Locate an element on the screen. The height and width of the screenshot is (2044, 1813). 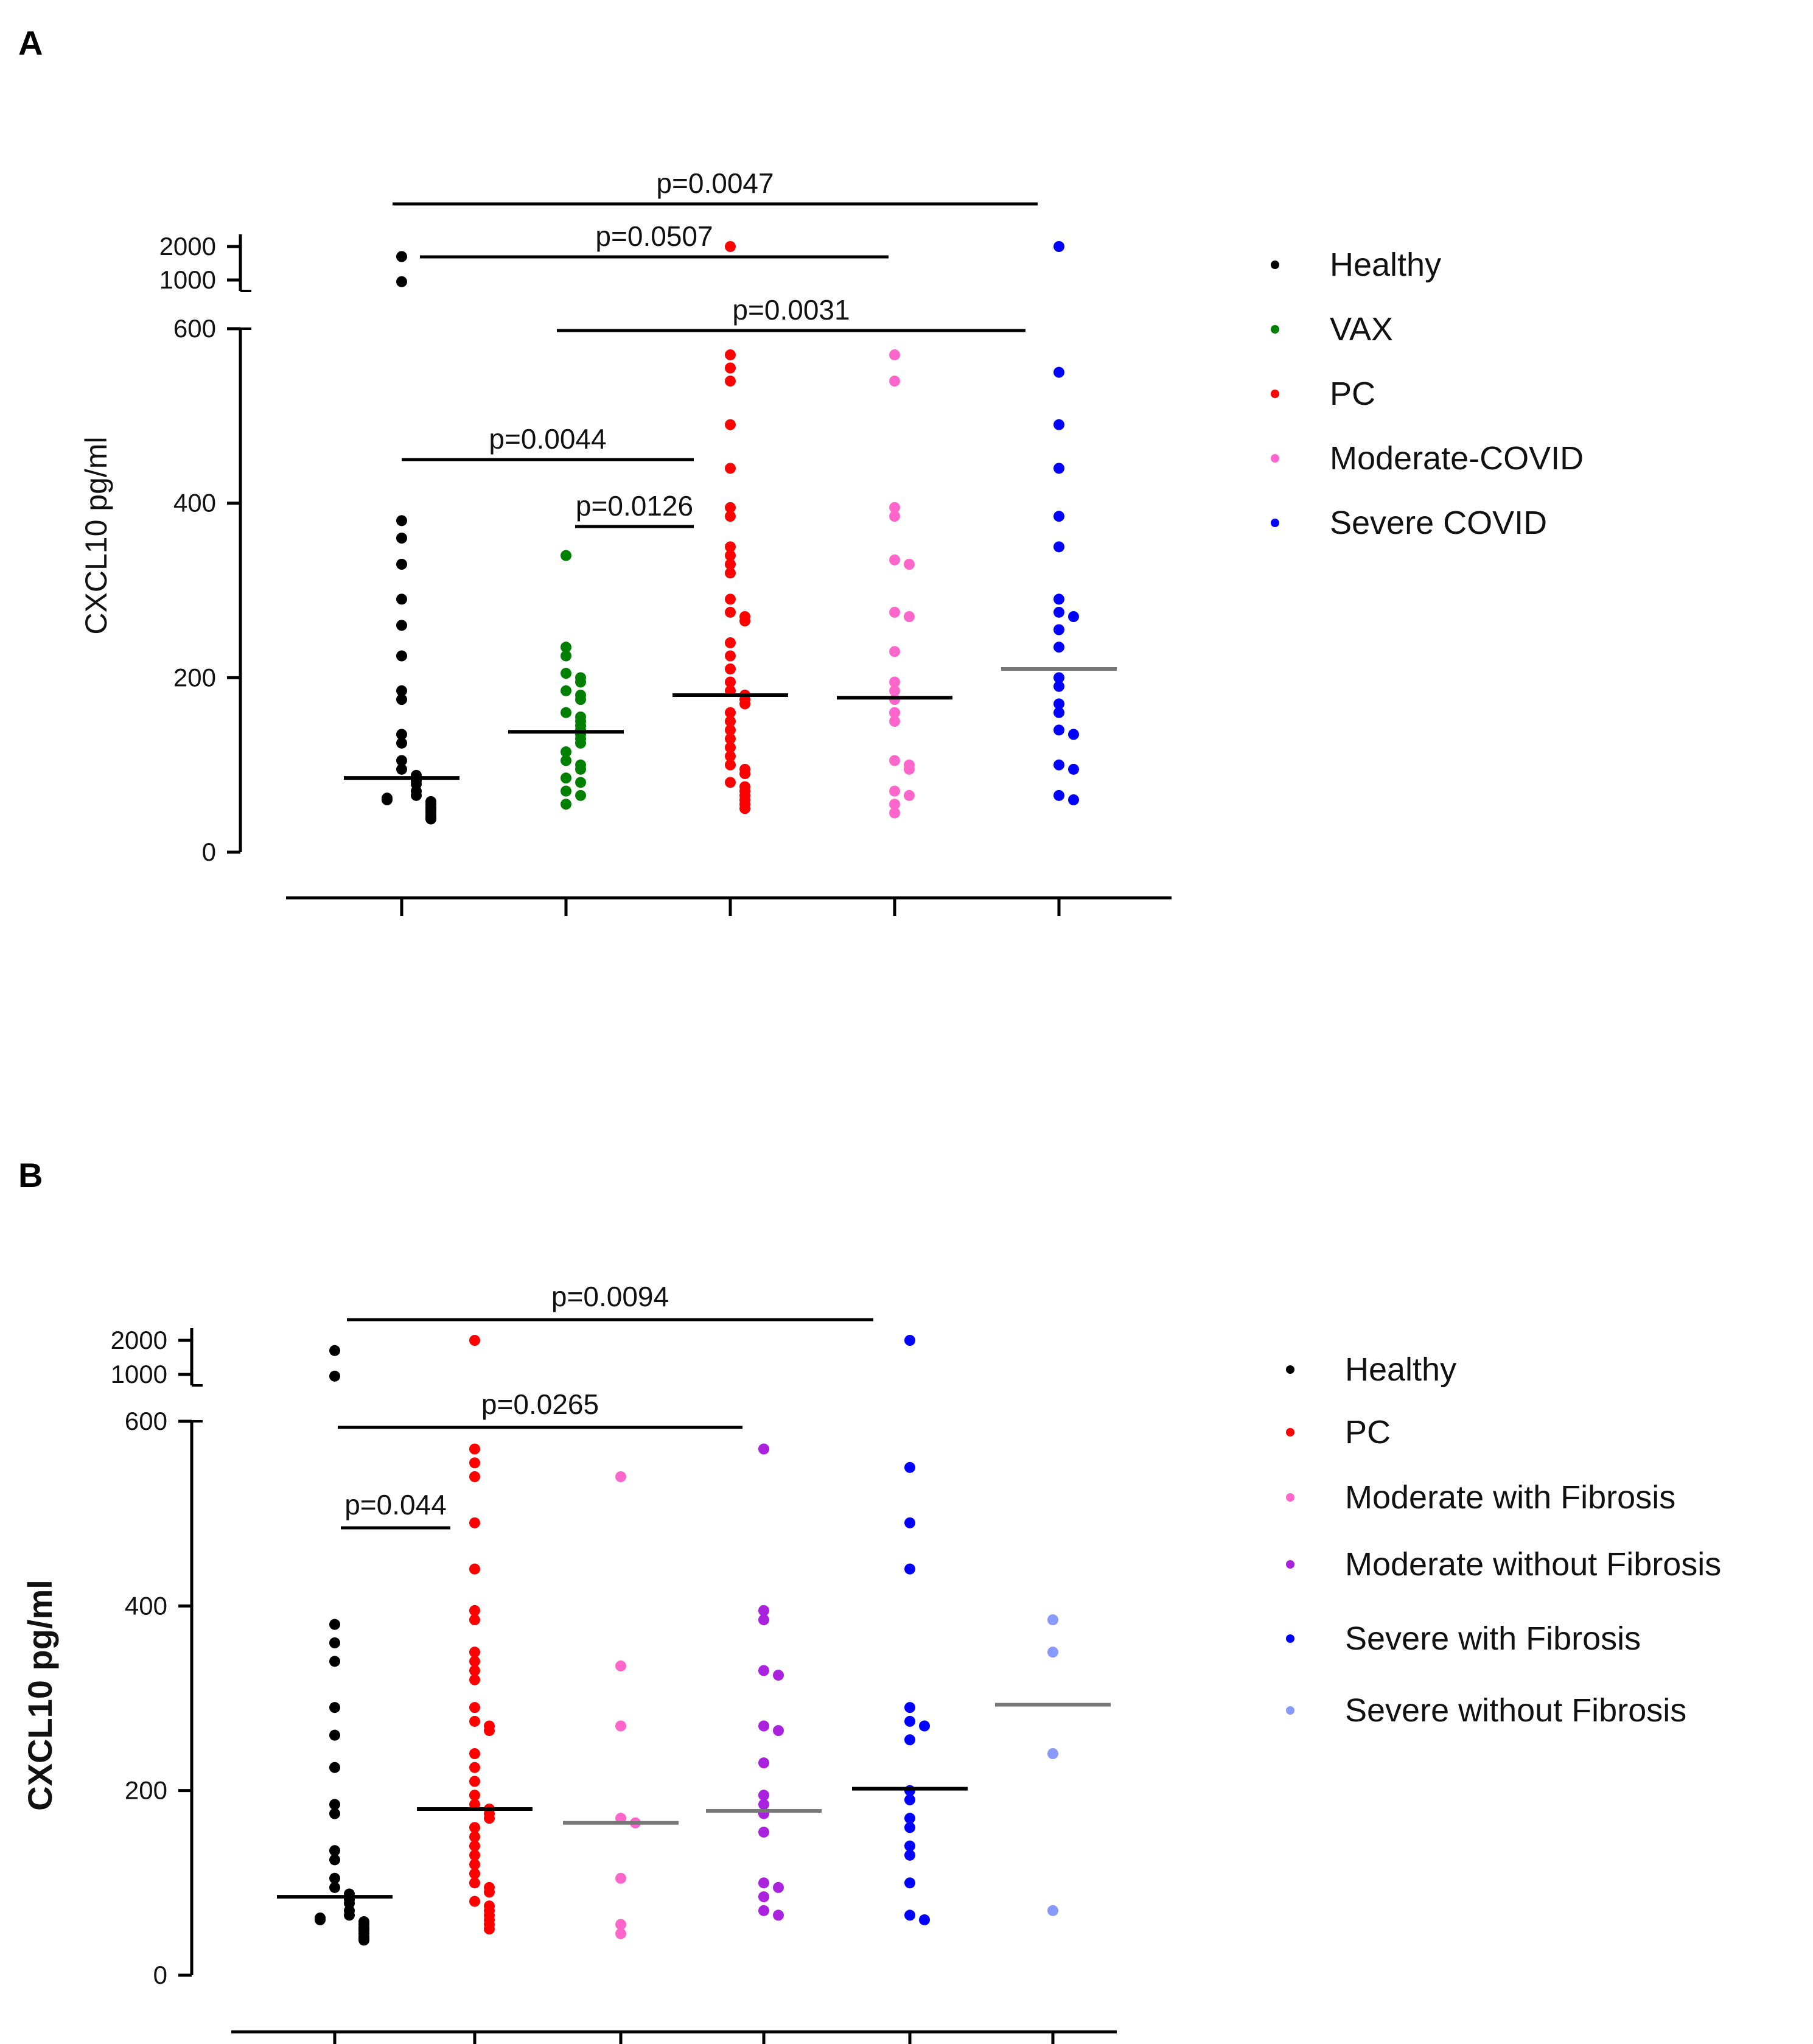
legend-entry: Severe with Fibrosis is located at coordinates (1493, 1638).